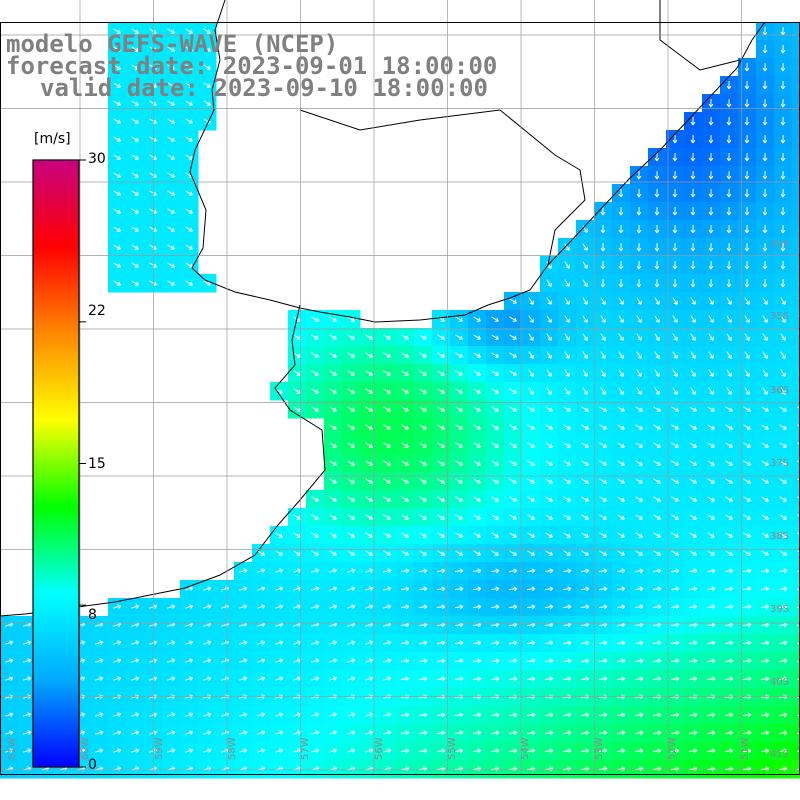 The height and width of the screenshot is (800, 800). Describe the element at coordinates (779, 609) in the screenshot. I see `lat-label: 39S` at that location.